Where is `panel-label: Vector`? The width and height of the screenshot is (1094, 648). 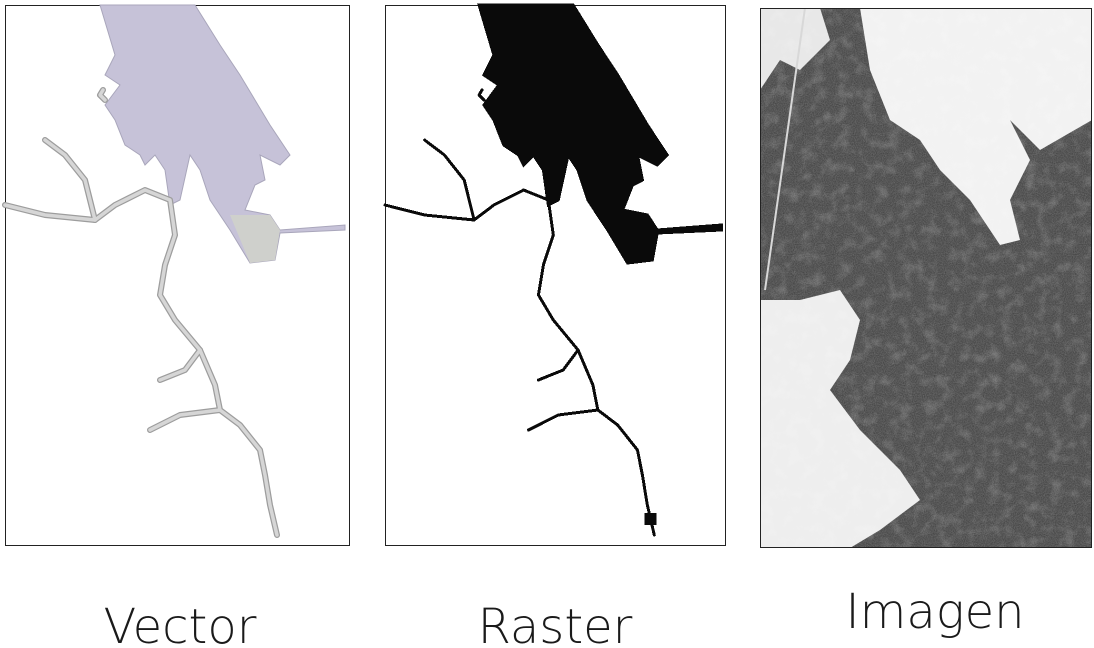 panel-label: Vector is located at coordinates (180, 623).